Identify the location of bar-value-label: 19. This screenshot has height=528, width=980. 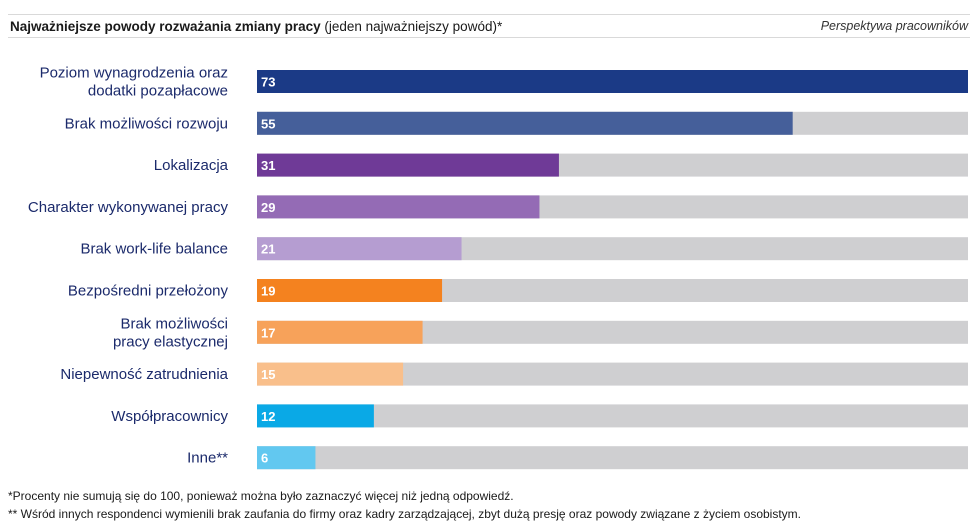
(268, 291).